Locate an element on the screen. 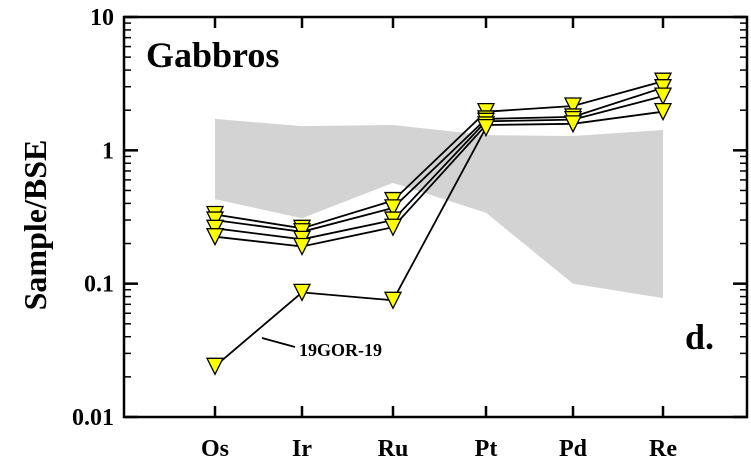  y-tick-label: 0.01 is located at coordinates (93, 418).